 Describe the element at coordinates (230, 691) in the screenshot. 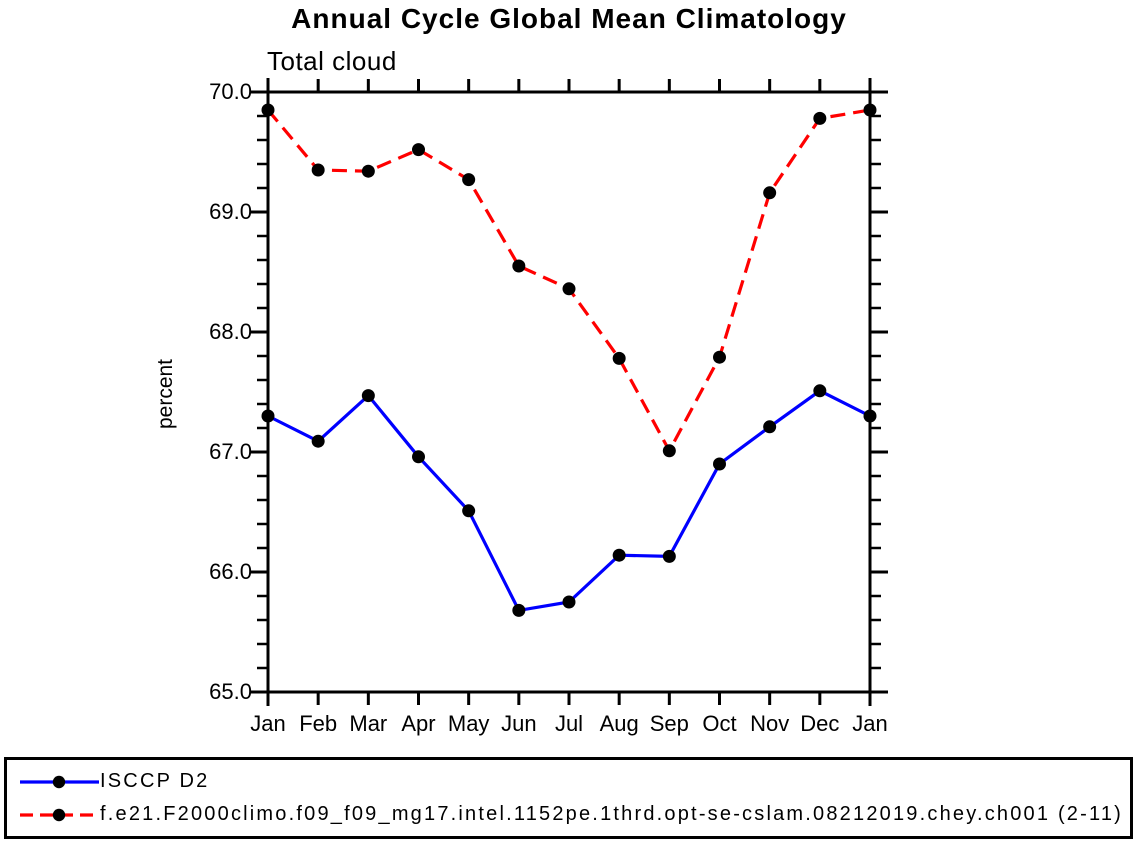

I see `y-tick-label: 65.0` at that location.